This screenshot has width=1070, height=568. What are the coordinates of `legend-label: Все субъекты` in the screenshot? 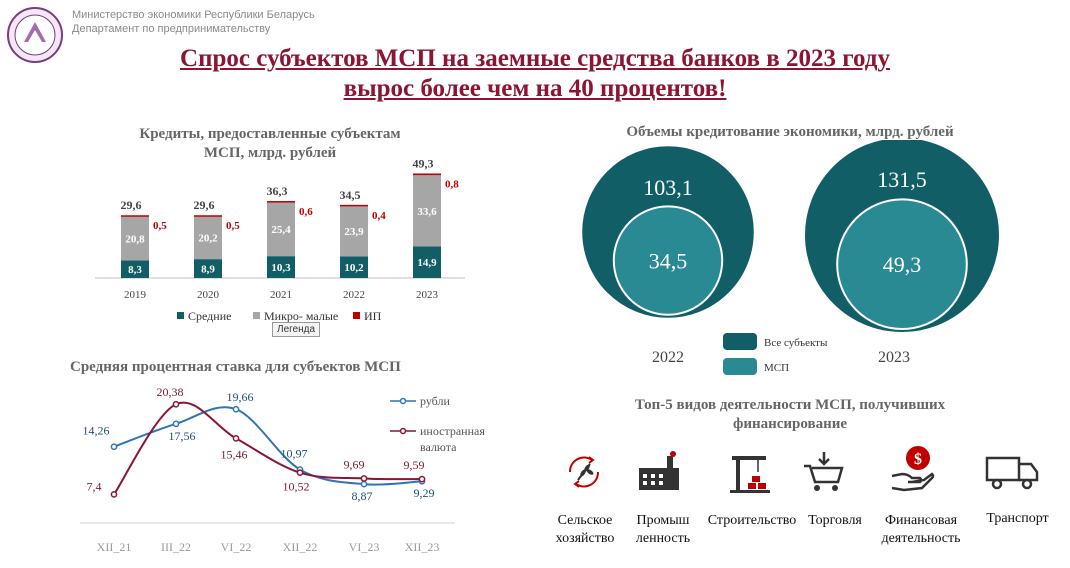 It's located at (796, 343).